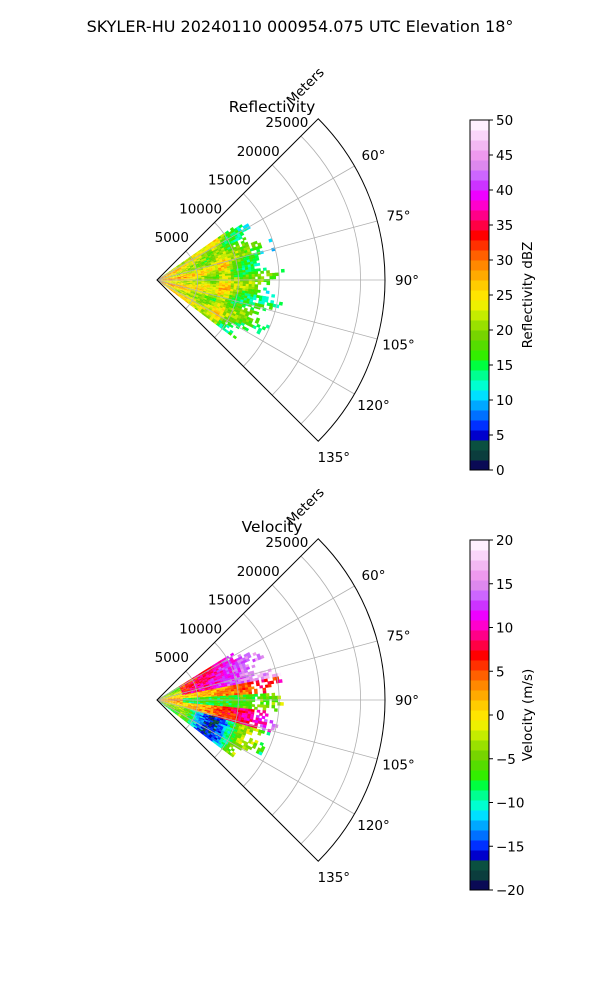 This screenshot has width=600, height=1004. I want to click on colorbar-tick-label: 30, so click(504, 261).